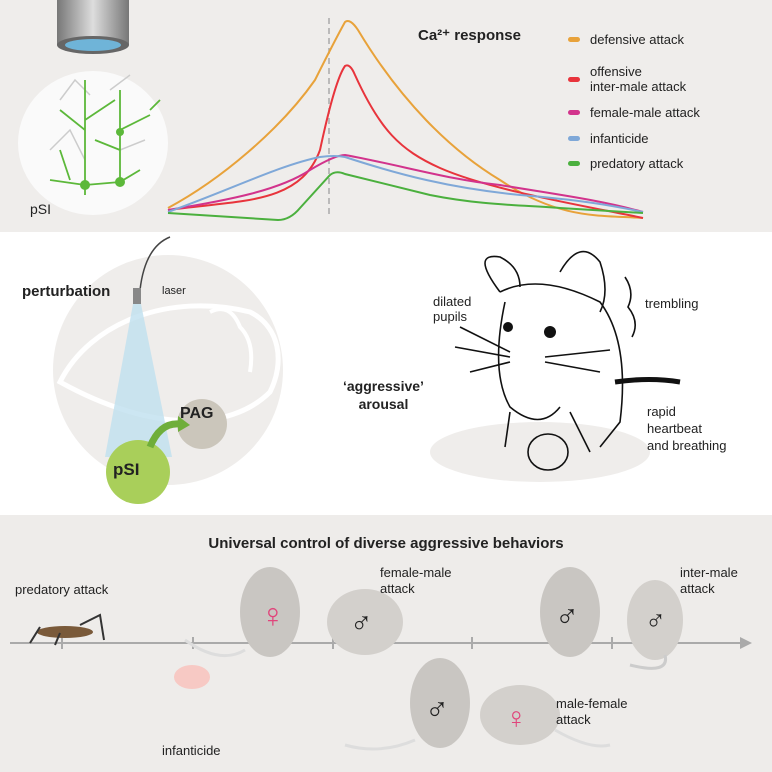  I want to click on label-line: ‘aggressive’, so click(383, 386).